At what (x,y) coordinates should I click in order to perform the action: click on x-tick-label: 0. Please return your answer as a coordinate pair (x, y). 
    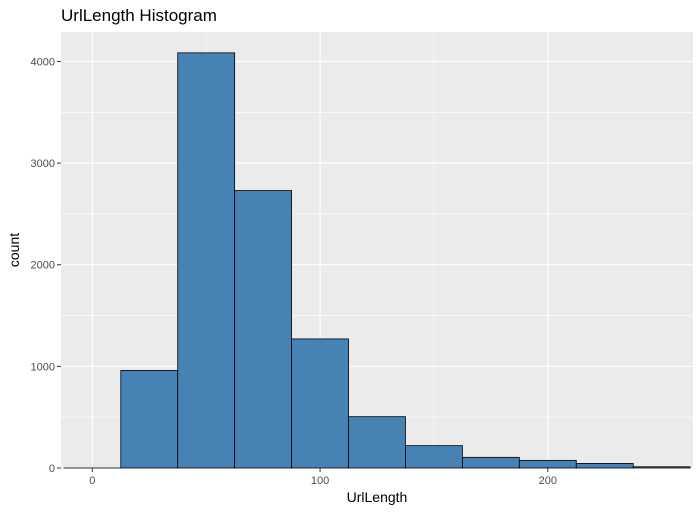
    Looking at the image, I should click on (92, 481).